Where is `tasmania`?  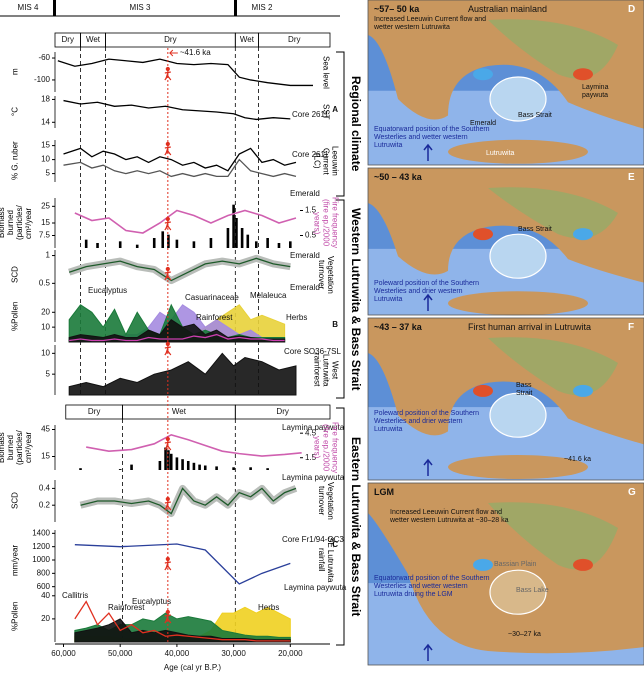 tasmania is located at coordinates (518, 151).